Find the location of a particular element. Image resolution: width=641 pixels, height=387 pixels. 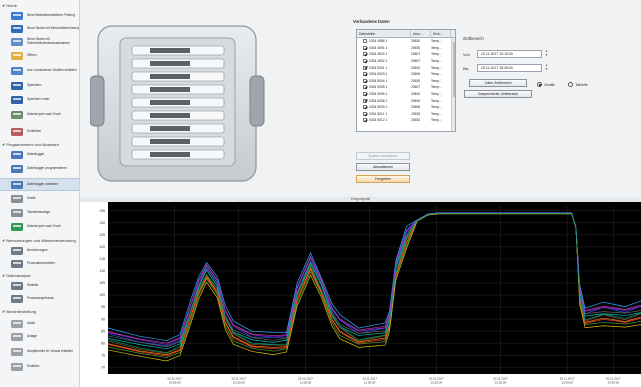

sidebar-section-3: ◢ Datenanalyse is located at coordinates (16, 275).